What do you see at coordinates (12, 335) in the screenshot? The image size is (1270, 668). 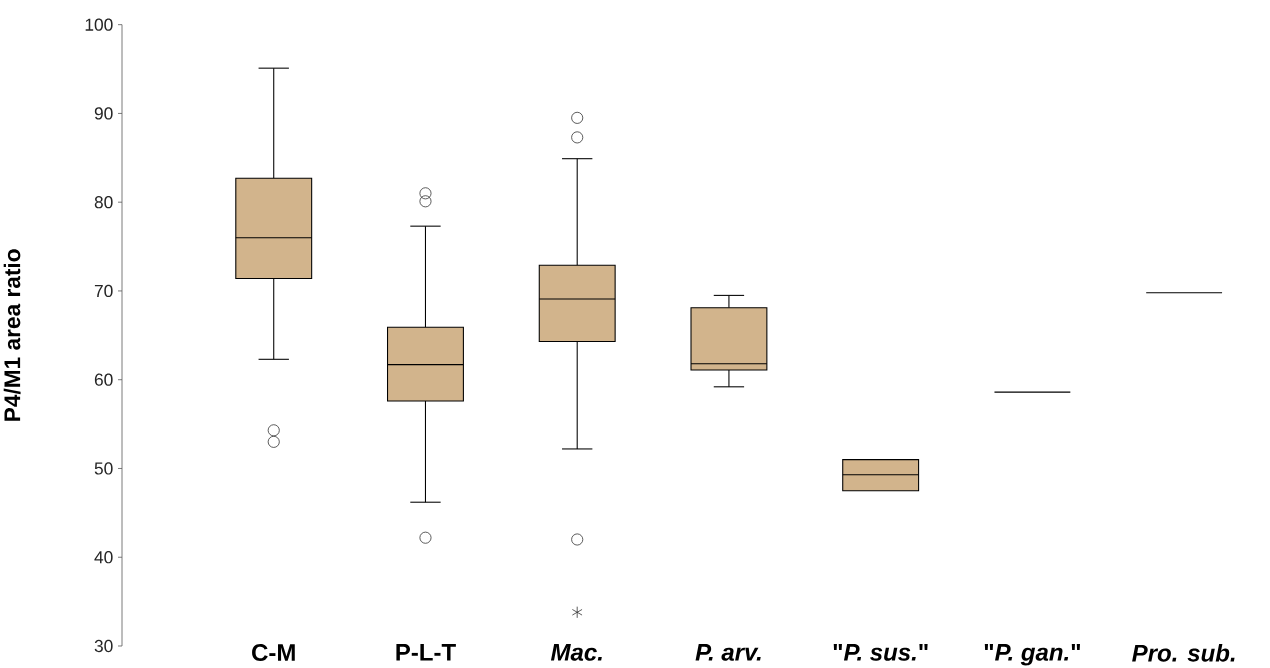 I see `y-axis-title: P4/M1 area ratio` at bounding box center [12, 335].